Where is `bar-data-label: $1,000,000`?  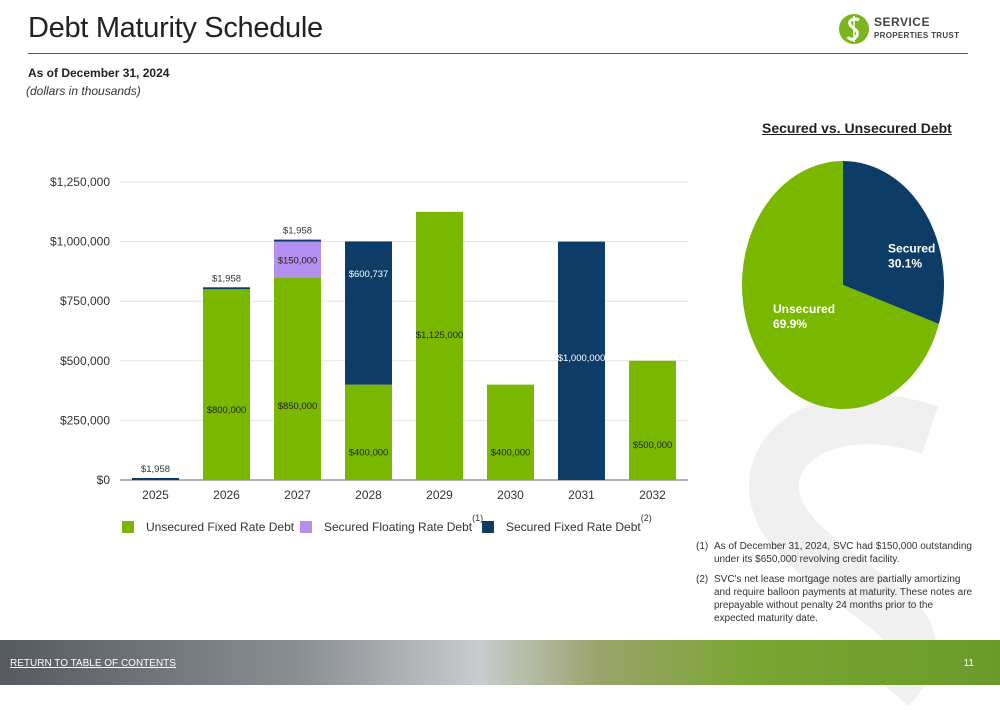
bar-data-label: $1,000,000 is located at coordinates (582, 358).